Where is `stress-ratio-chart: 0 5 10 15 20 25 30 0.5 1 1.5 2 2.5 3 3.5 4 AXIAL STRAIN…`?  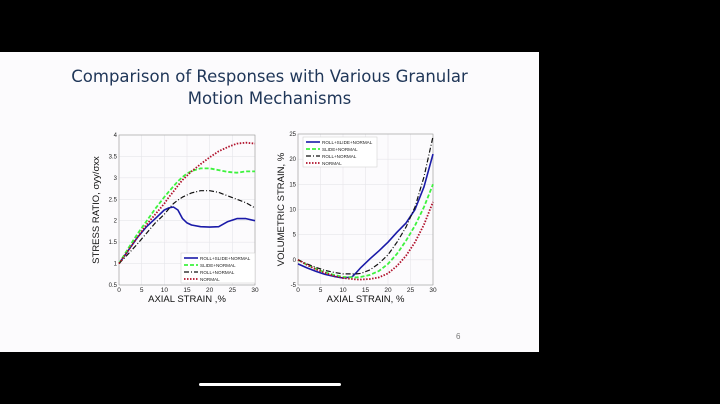 stress-ratio-chart: 0 5 10 15 20 25 30 0.5 1 1.5 2 2.5 3 3.5 4 AXIAL STRAIN… is located at coordinates (175, 219).